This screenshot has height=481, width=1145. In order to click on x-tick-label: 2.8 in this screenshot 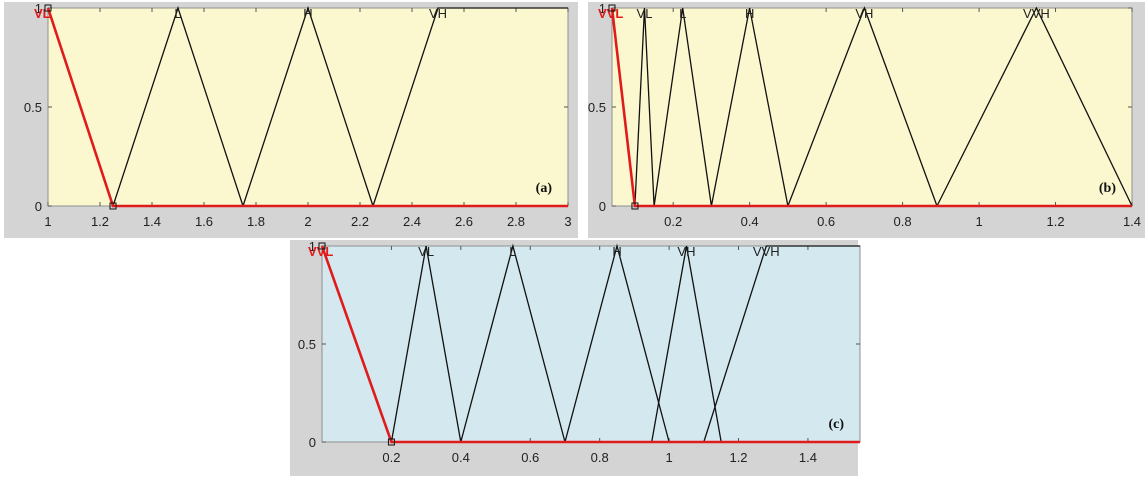, I will do `click(516, 221)`.